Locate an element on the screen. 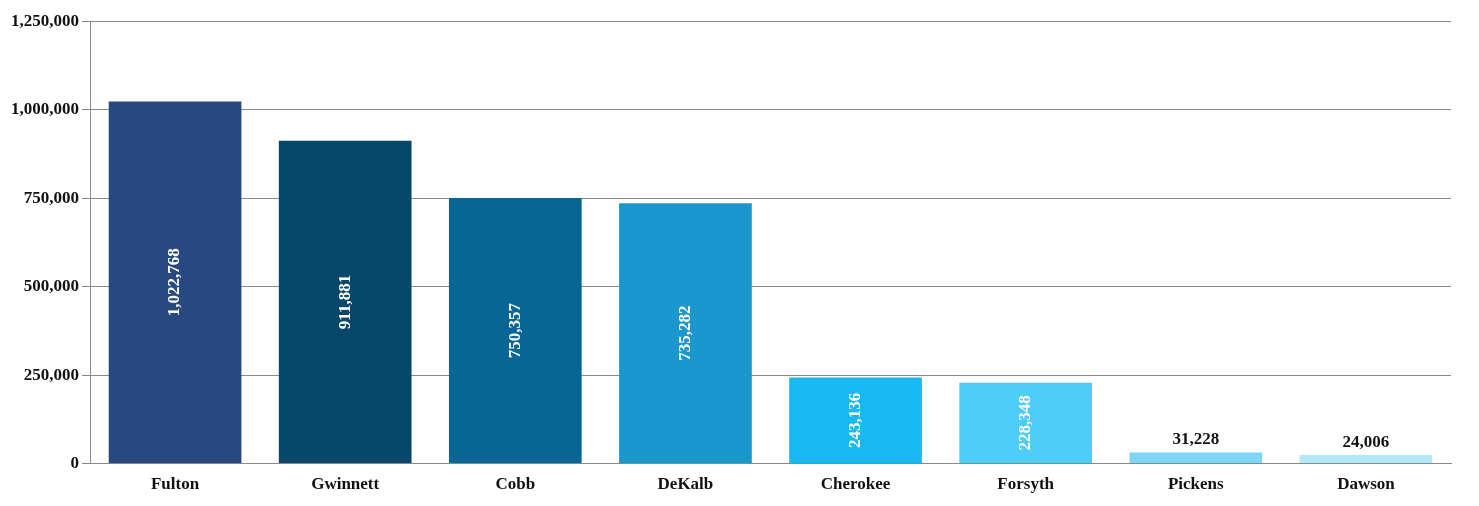  y-tick-label: 1,250,000 is located at coordinates (45, 20).